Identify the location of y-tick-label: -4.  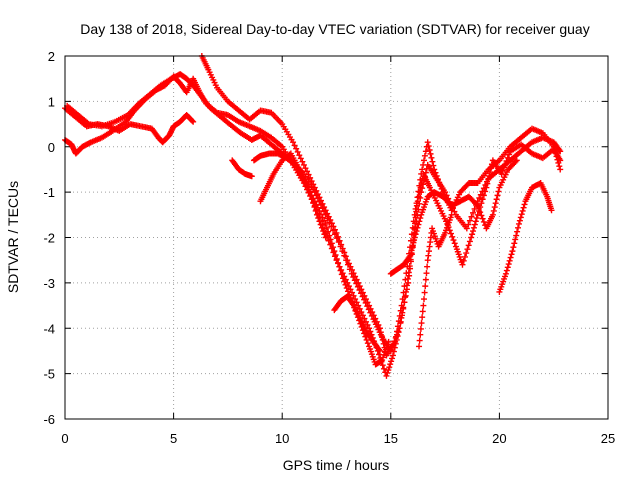
(49, 328).